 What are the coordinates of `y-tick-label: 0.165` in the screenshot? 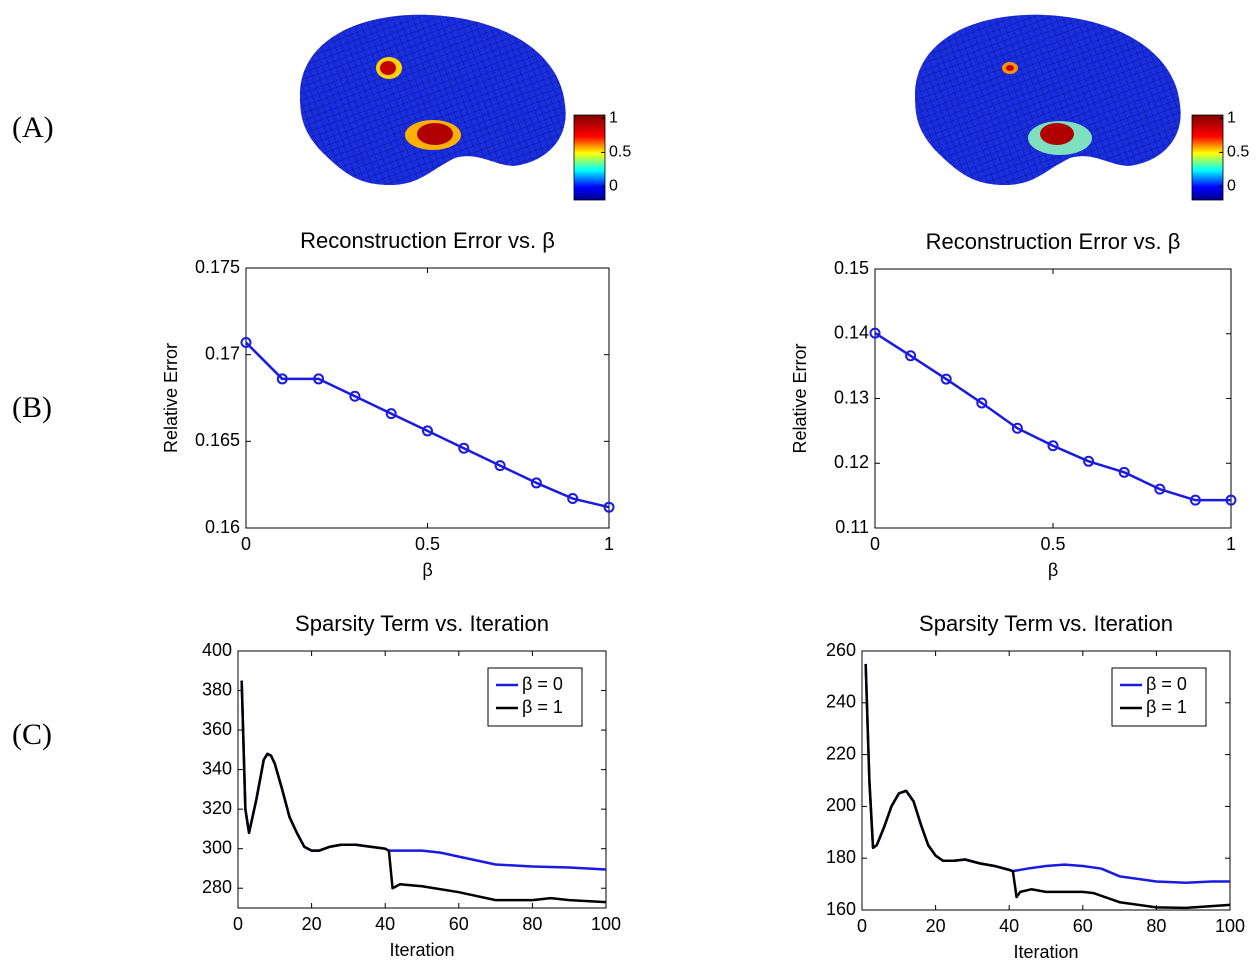 It's located at (217, 440).